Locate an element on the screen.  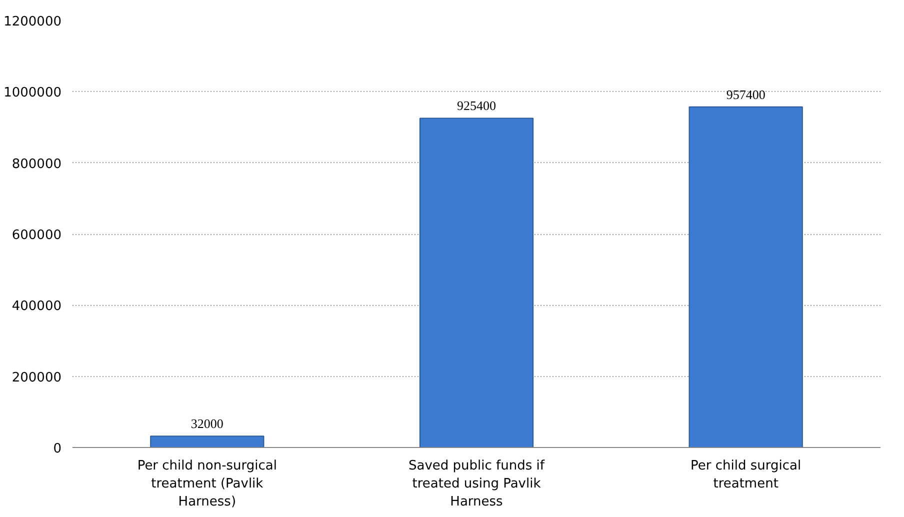
y-tick-label: 400000 is located at coordinates (37, 306).